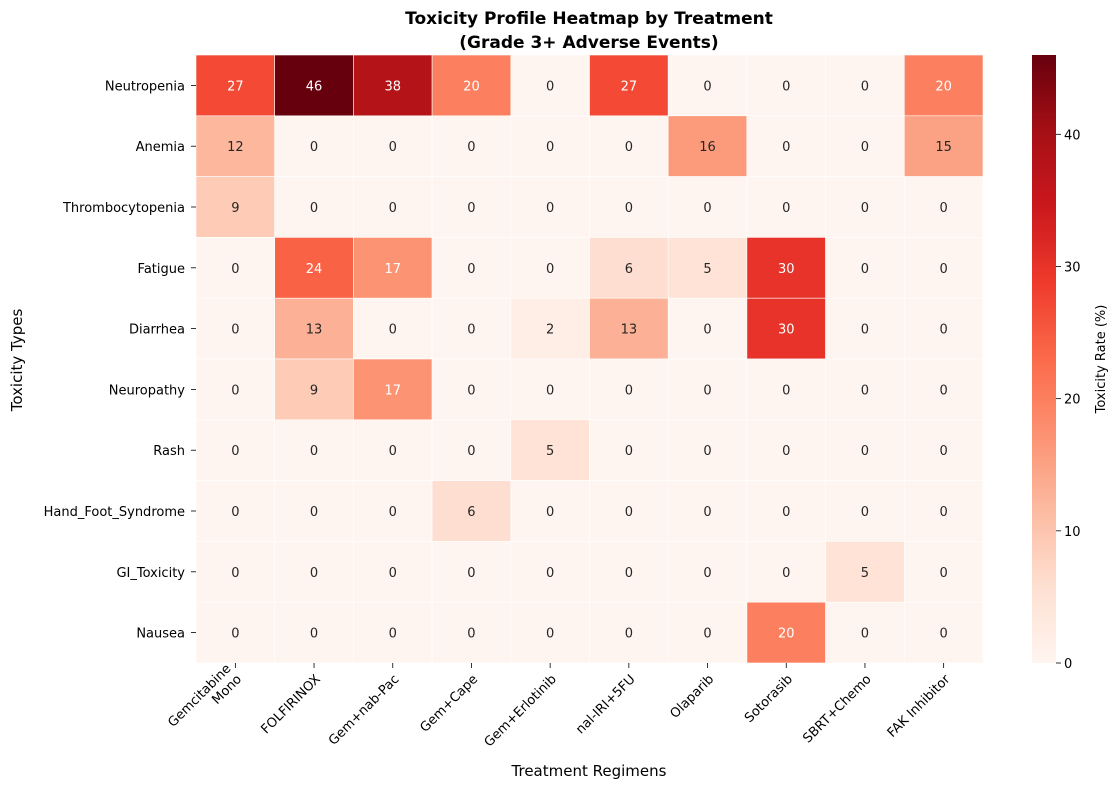  Describe the element at coordinates (157, 330) in the screenshot. I see `y-tick-label: Diarrhea` at that location.